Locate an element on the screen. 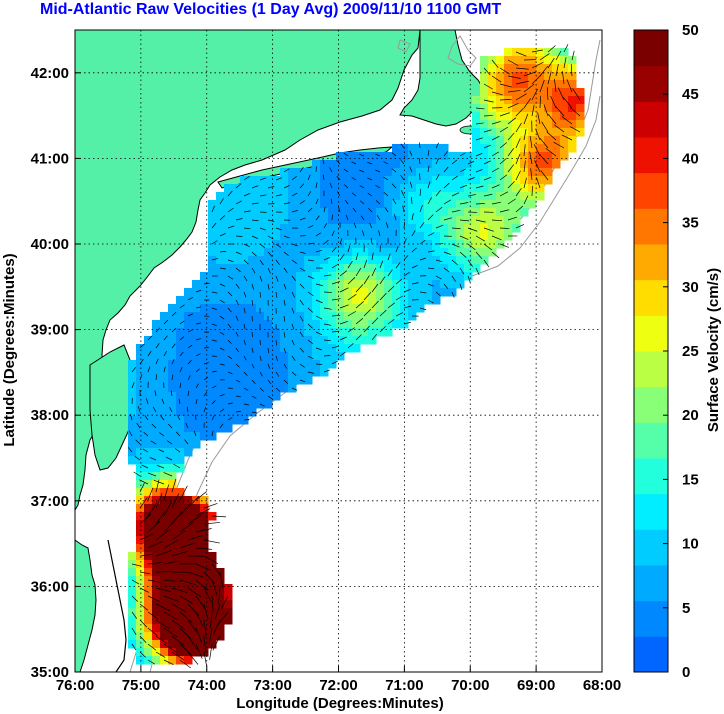 This screenshot has height=714, width=724. colorbar-tick-label: 0 is located at coordinates (686, 672).